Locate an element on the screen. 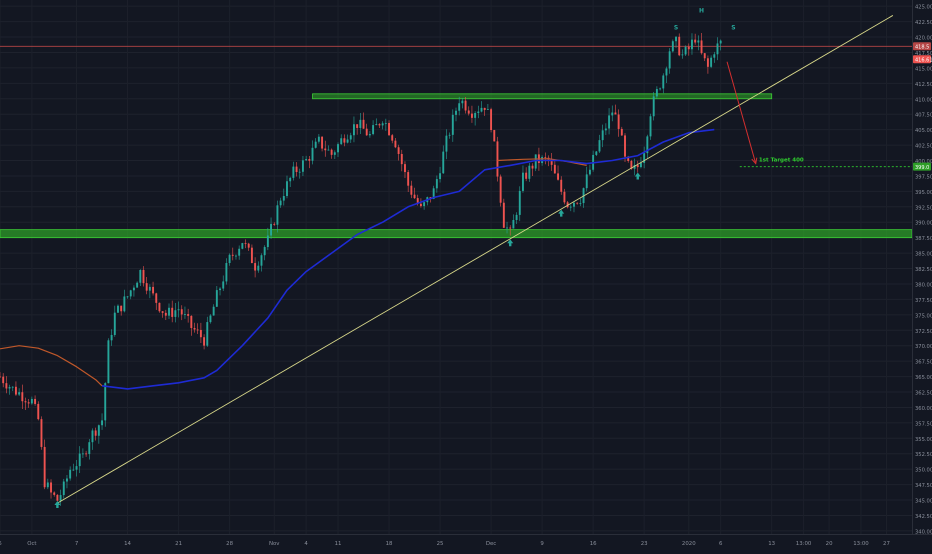 This screenshot has width=932, height=554. x-tick-label: 18 is located at coordinates (389, 544).